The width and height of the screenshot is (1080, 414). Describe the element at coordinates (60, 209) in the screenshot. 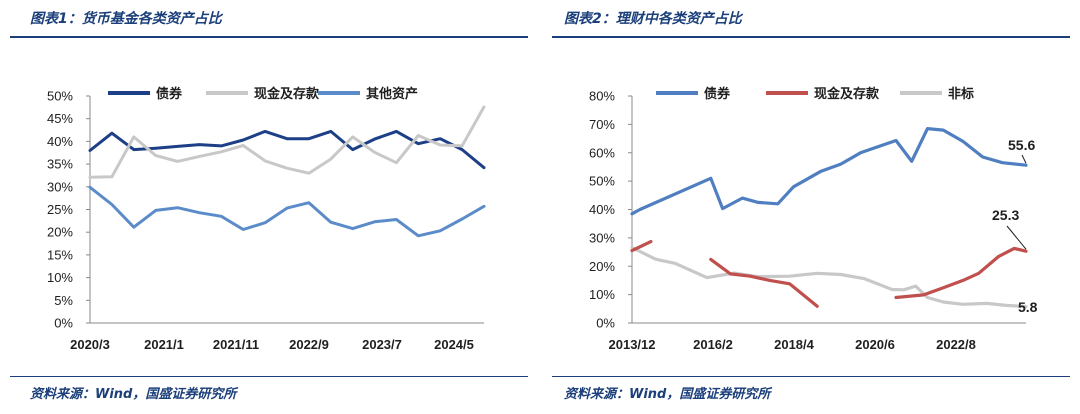

I see `chart1-y-tick-label: 25%` at that location.